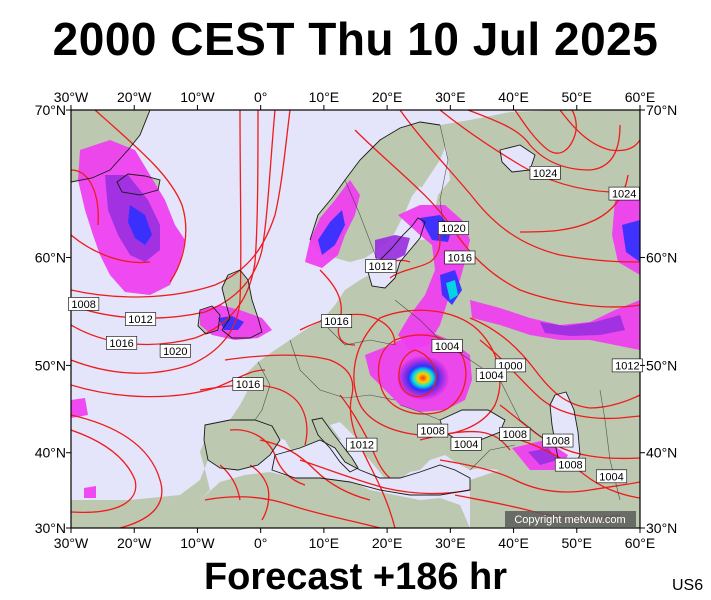 This screenshot has width=711, height=600. I want to click on lon-label-bottom: 0°, so click(260, 543).